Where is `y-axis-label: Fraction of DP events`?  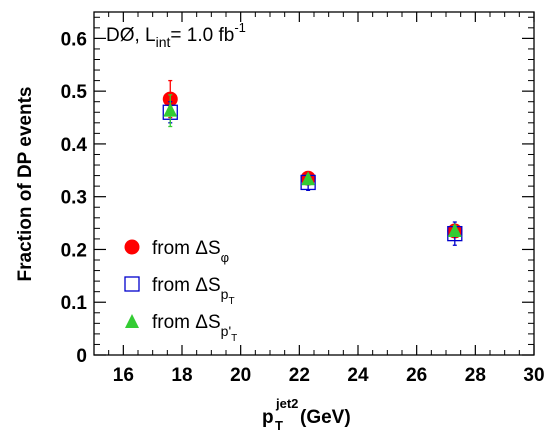 y-axis-label: Fraction of DP events is located at coordinates (25, 184).